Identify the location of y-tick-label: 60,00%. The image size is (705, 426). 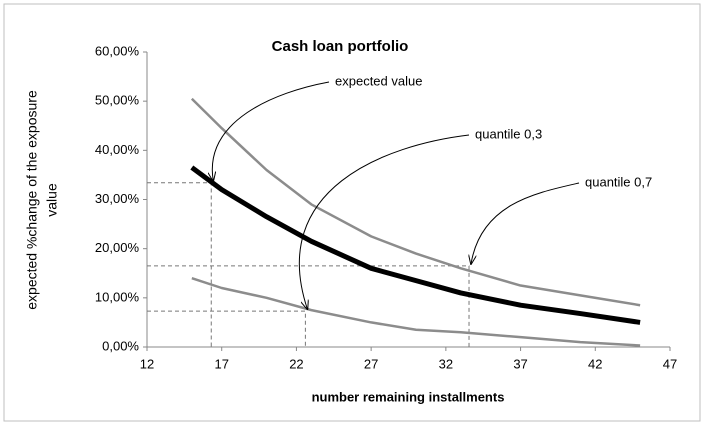
(117, 50).